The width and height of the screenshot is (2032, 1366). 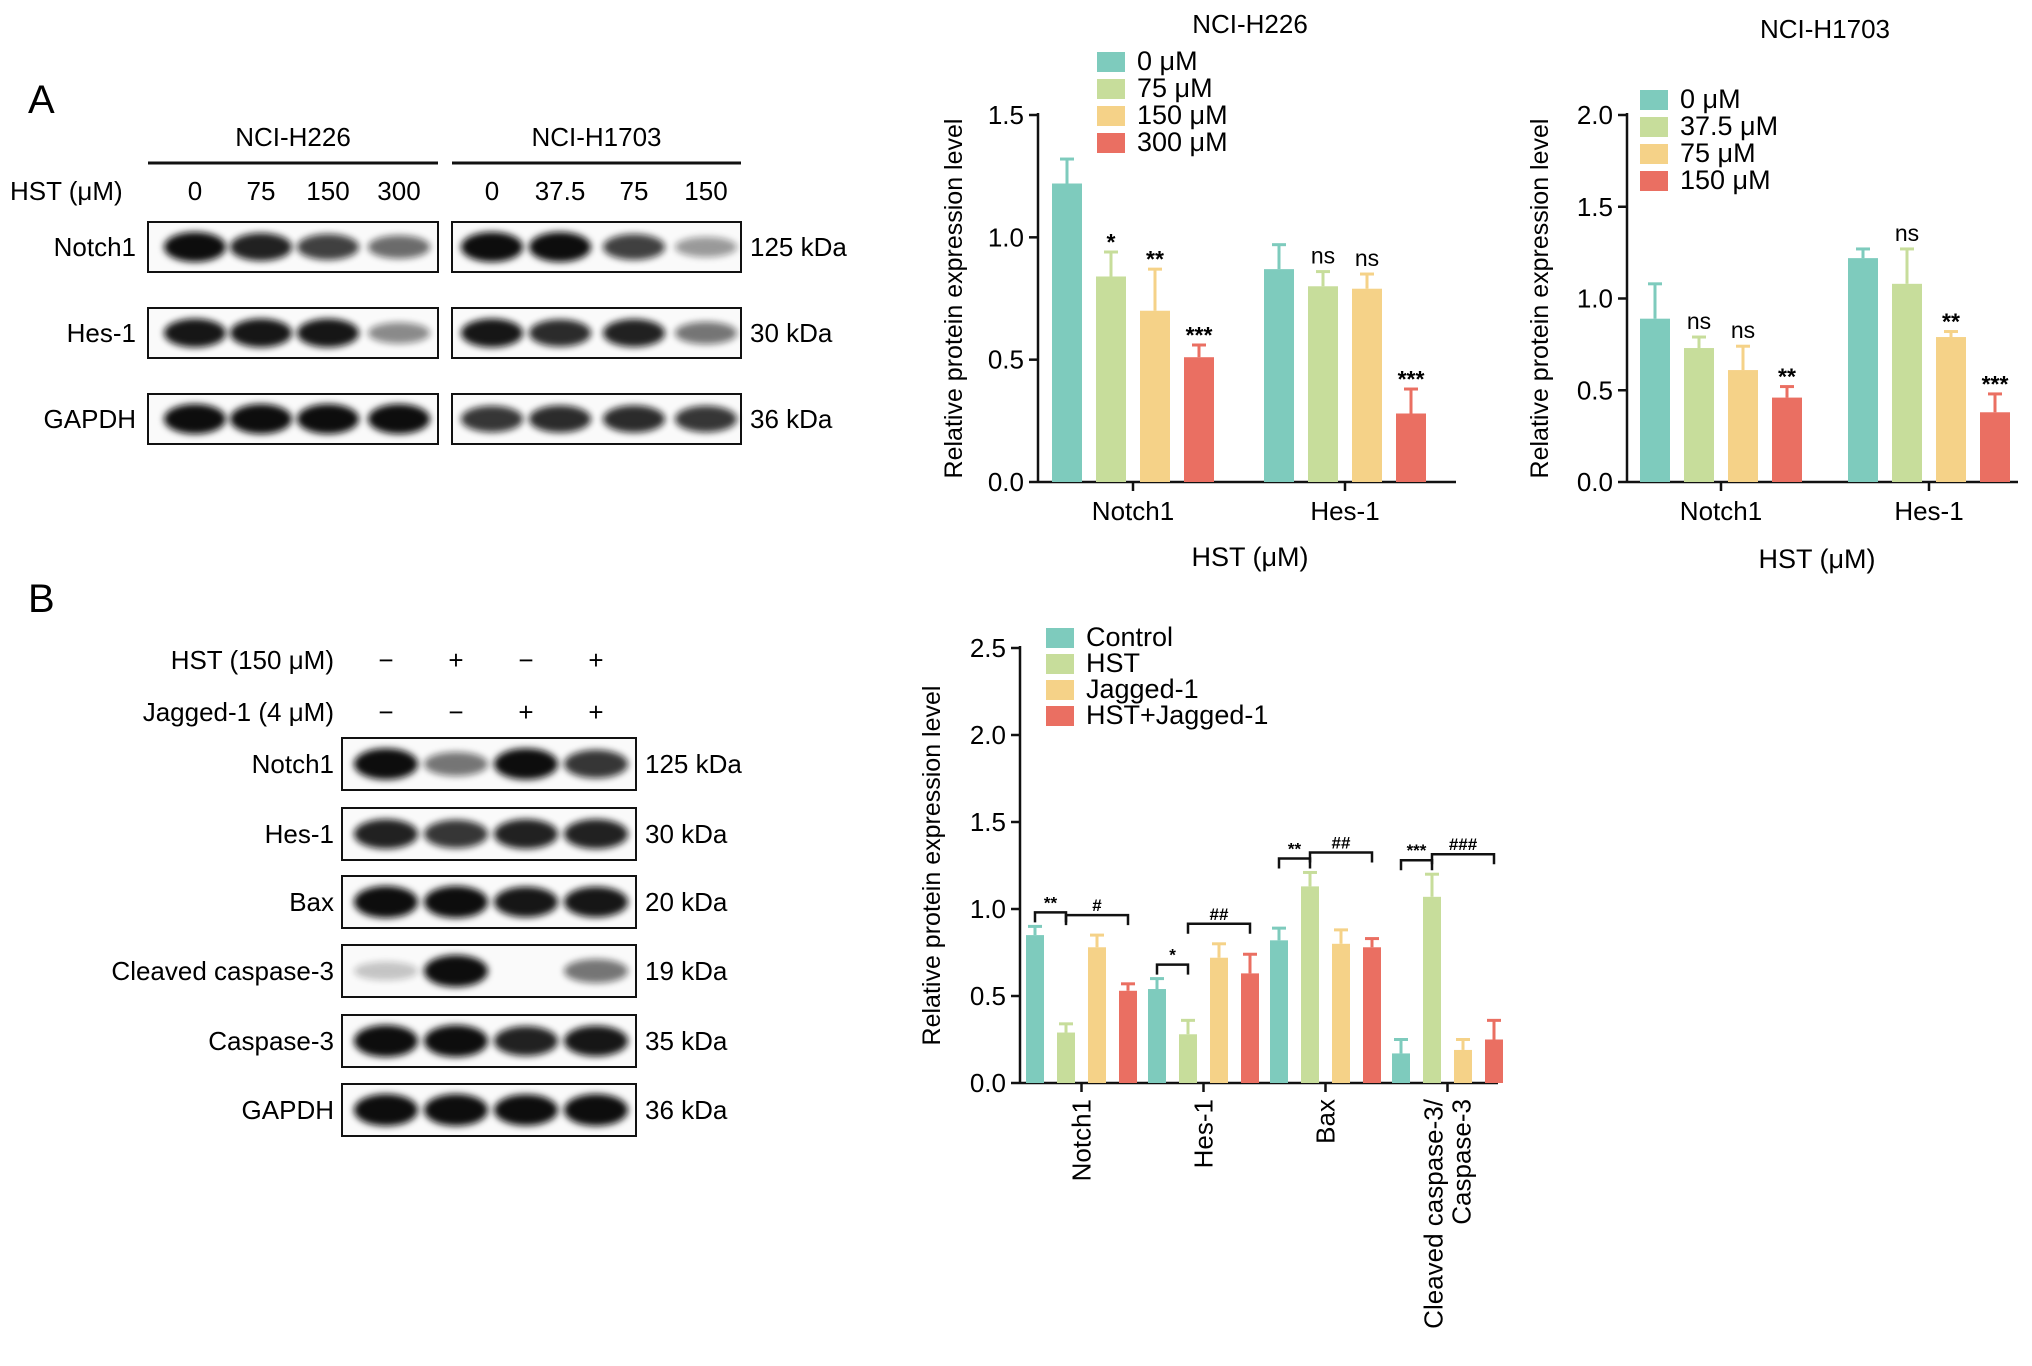 What do you see at coordinates (288, 1110) in the screenshot?
I see `blot-b-row-label: GAPDH` at bounding box center [288, 1110].